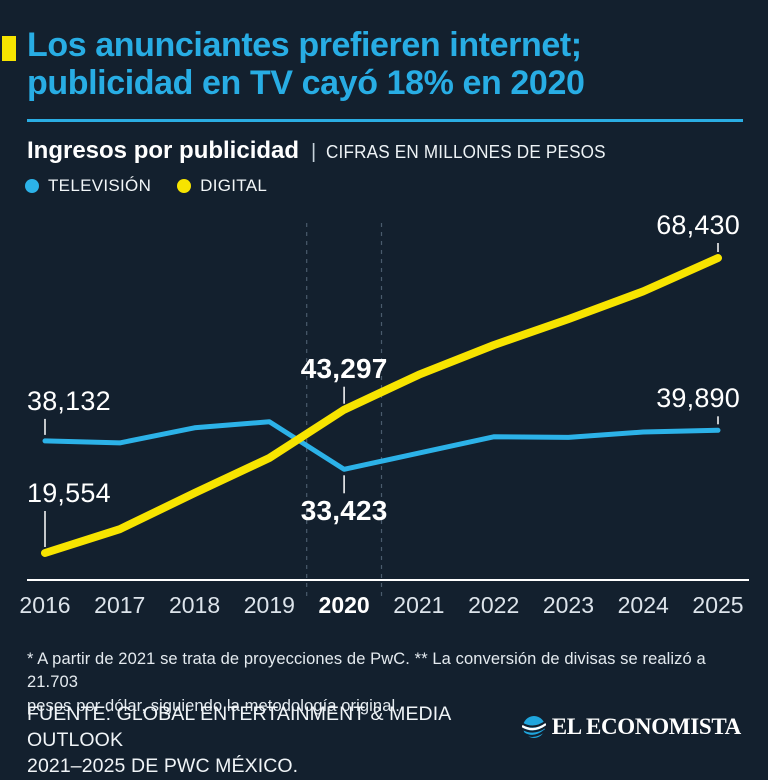 The height and width of the screenshot is (780, 768). What do you see at coordinates (344, 368) in the screenshot?
I see `data-label-digital-2020: 43,297` at bounding box center [344, 368].